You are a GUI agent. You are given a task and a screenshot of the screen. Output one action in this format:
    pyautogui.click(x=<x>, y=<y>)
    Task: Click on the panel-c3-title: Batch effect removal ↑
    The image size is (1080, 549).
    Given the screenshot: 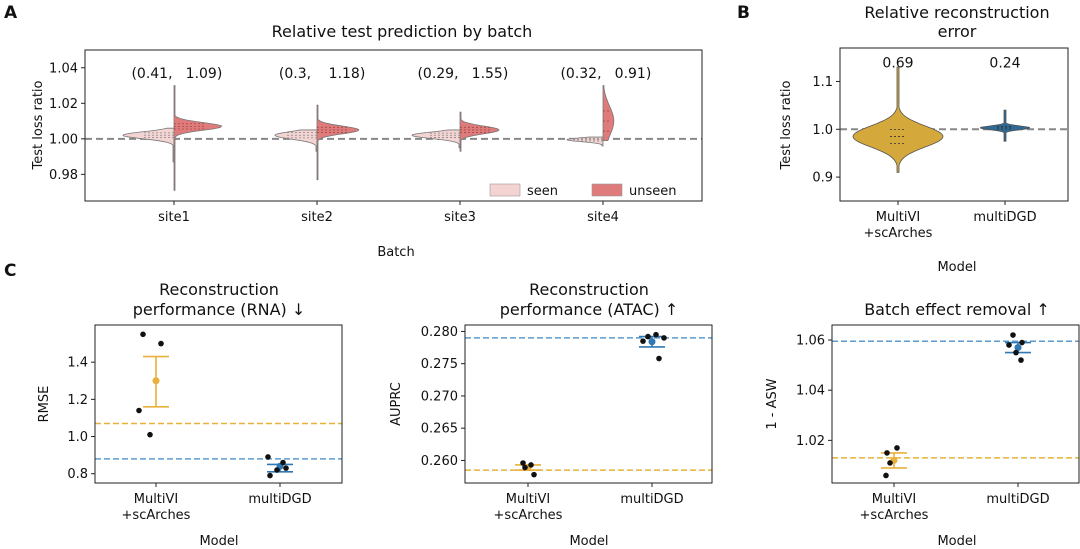 What is the action you would take?
    pyautogui.click(x=957, y=309)
    